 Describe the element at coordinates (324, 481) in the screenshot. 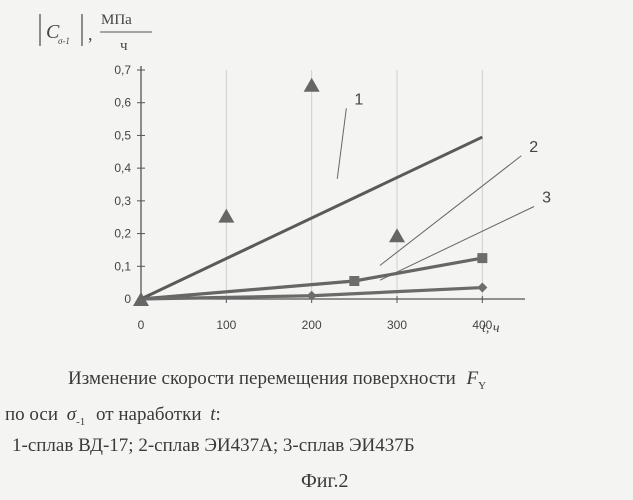

I see `figure-label: Фиг.2` at that location.